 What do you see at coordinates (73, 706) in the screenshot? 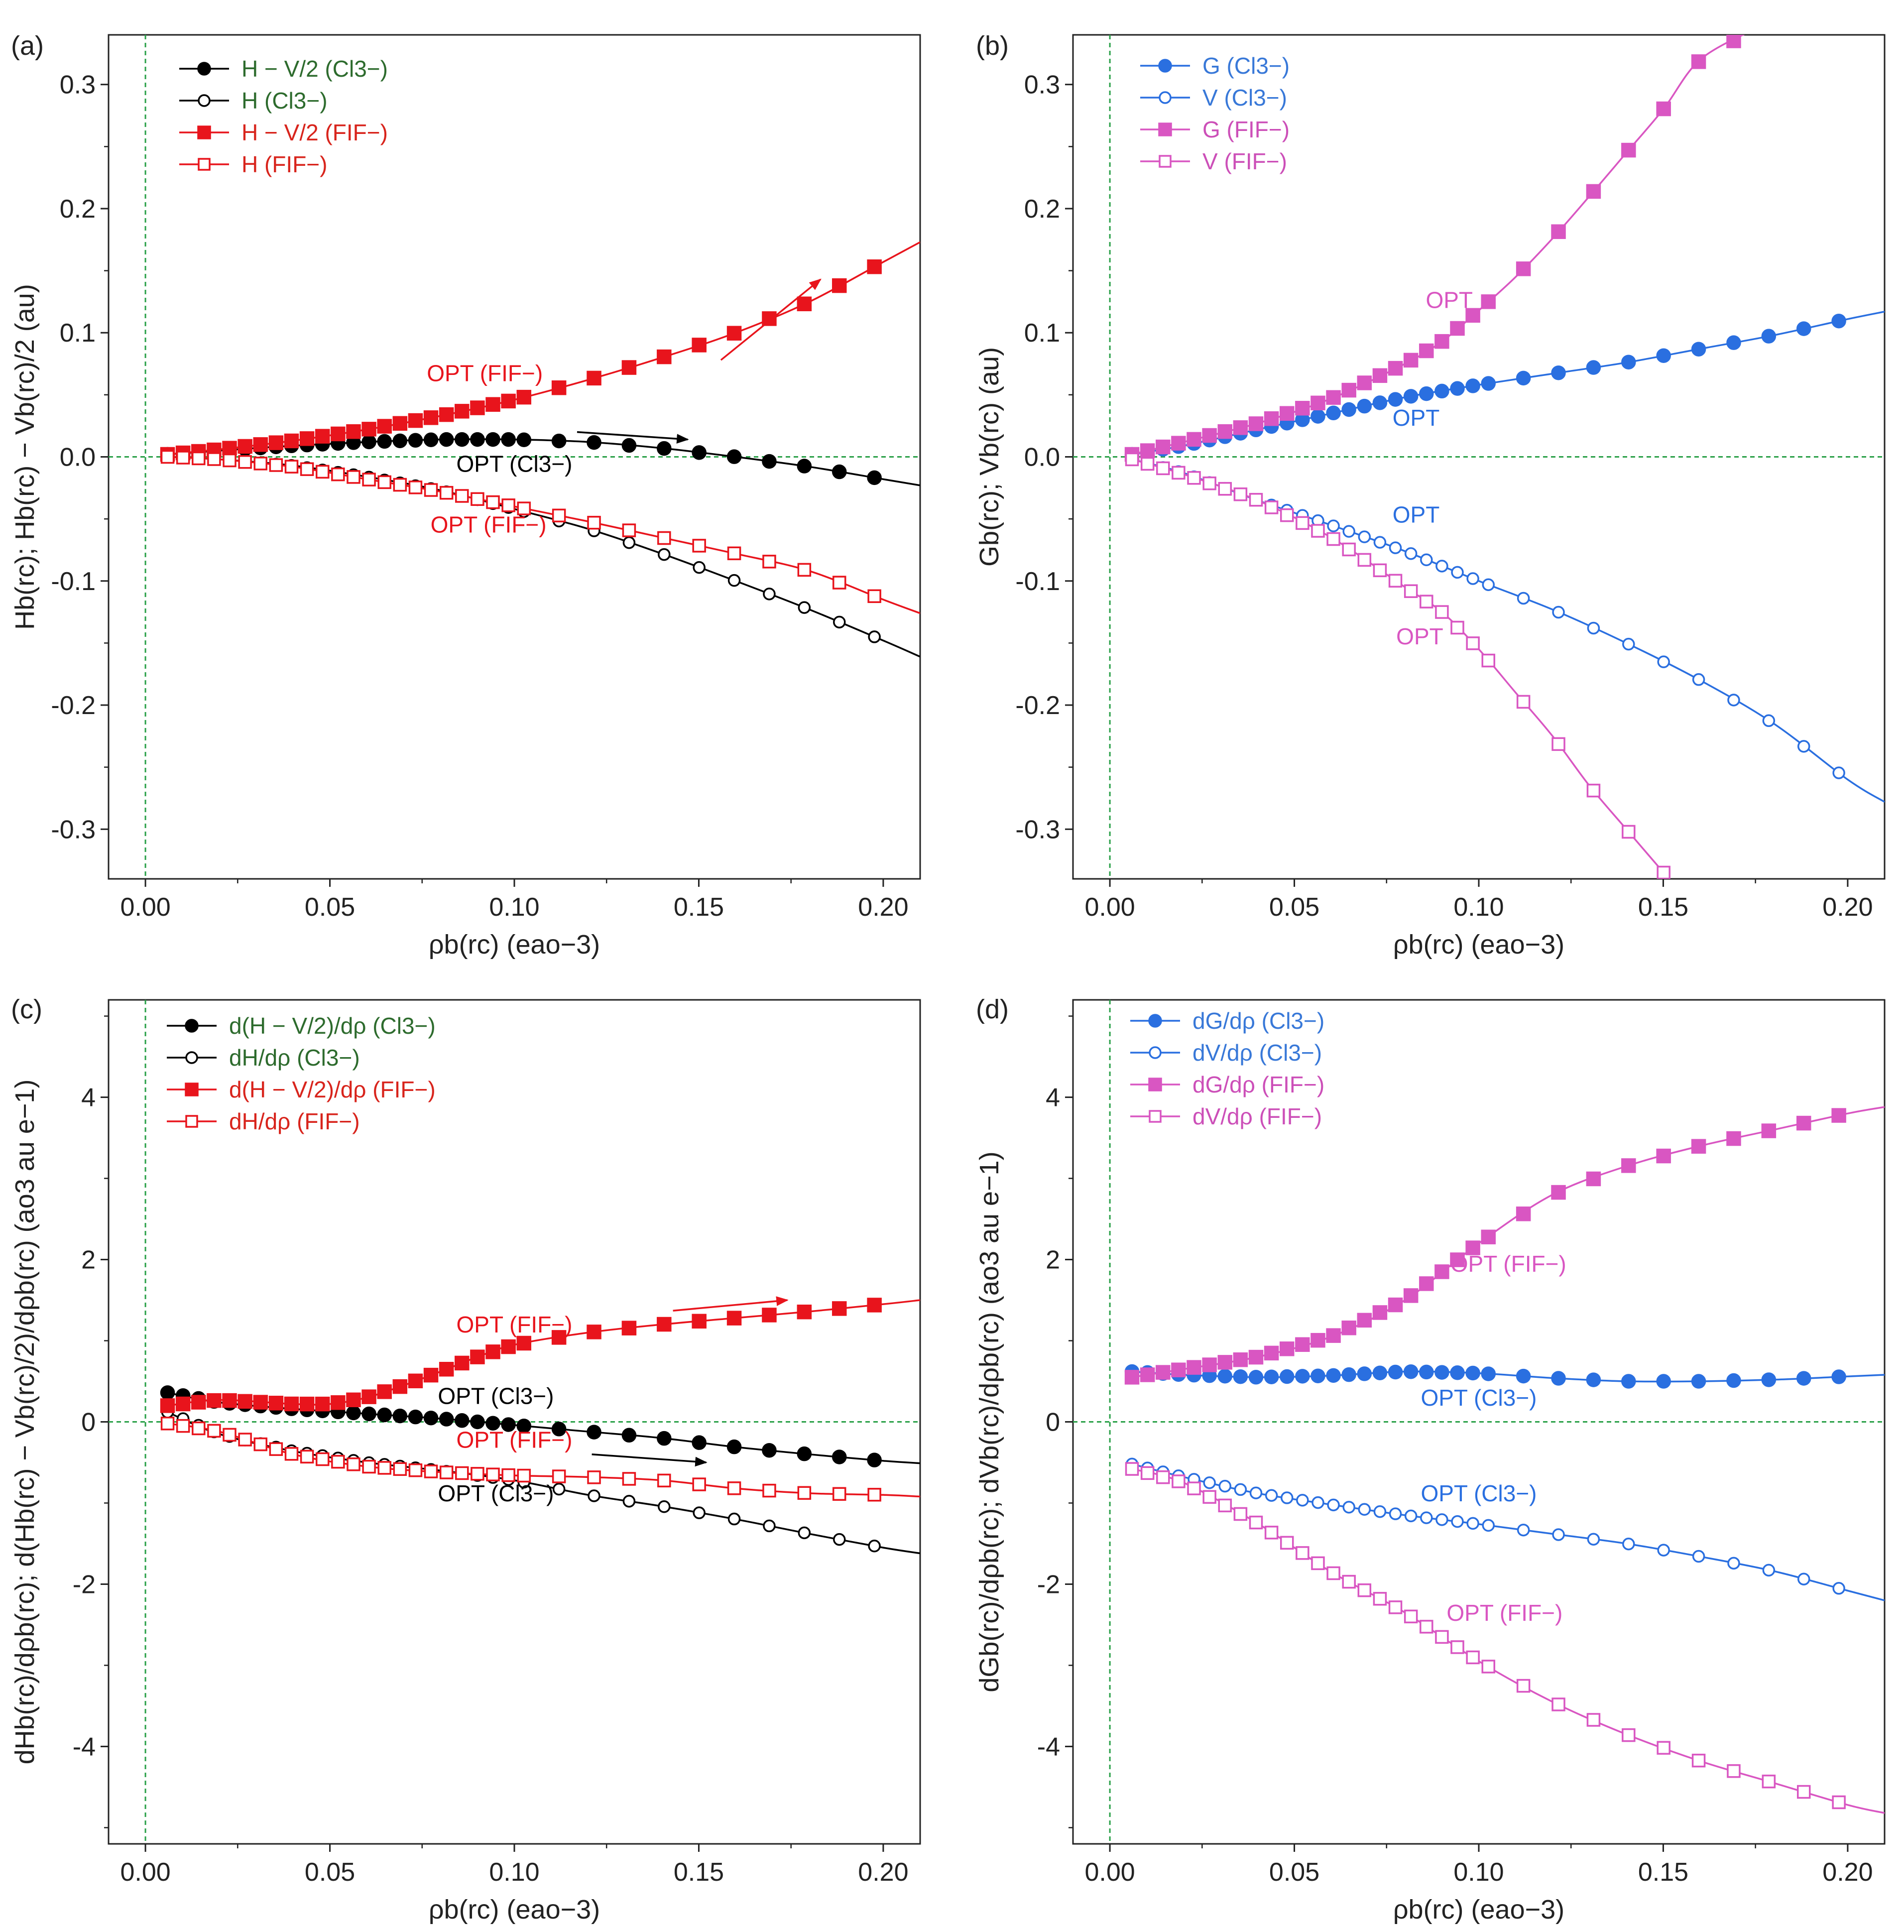
I see `y-tick-label: -0.2` at bounding box center [73, 706].